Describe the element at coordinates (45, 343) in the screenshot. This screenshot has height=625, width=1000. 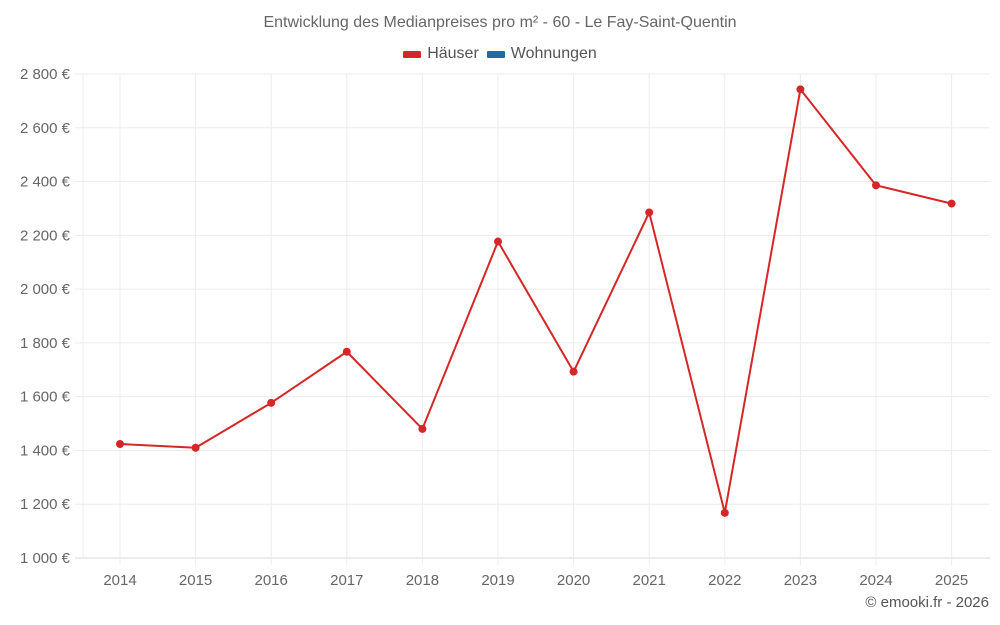
I see `y-tick-label: 1 800 €` at that location.